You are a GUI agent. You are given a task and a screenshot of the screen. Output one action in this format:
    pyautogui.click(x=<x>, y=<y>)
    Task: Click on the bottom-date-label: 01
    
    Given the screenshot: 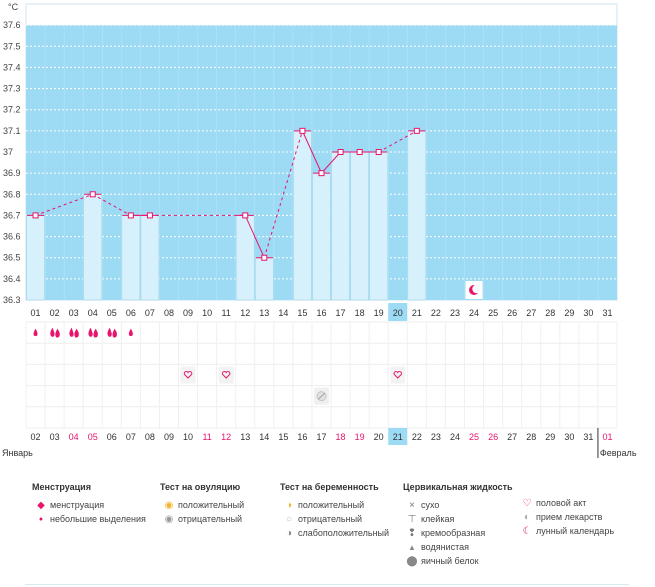 What is the action you would take?
    pyautogui.click(x=607, y=437)
    